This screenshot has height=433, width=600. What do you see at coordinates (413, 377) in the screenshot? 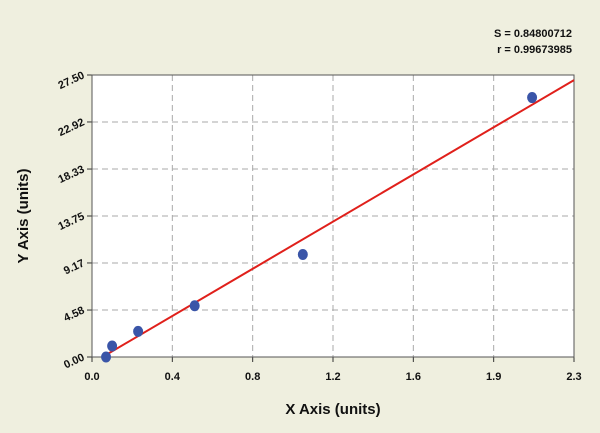
I see `x-tick-label: 1.6` at bounding box center [413, 377].